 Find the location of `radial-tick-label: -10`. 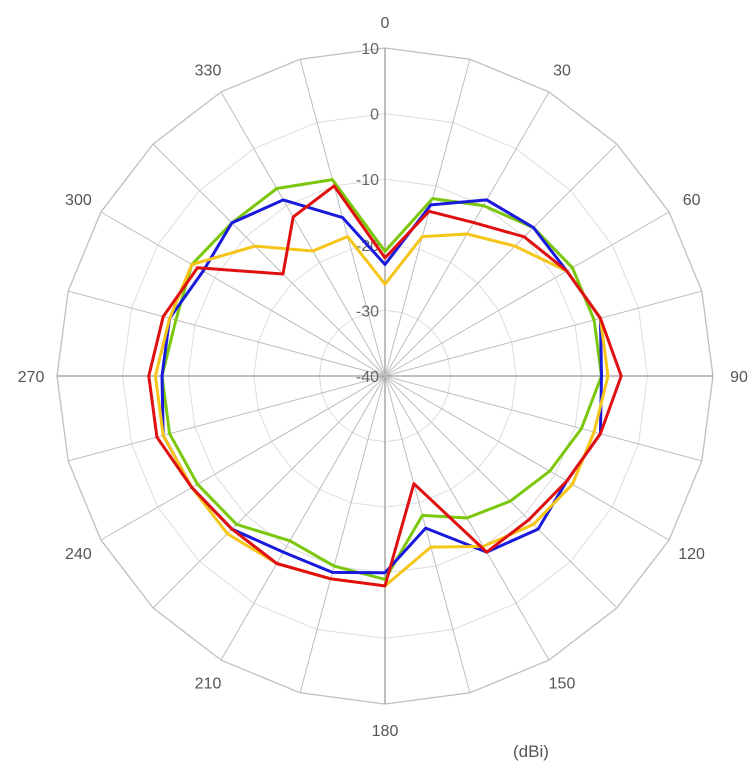

radial-tick-label: -10 is located at coordinates (367, 180).